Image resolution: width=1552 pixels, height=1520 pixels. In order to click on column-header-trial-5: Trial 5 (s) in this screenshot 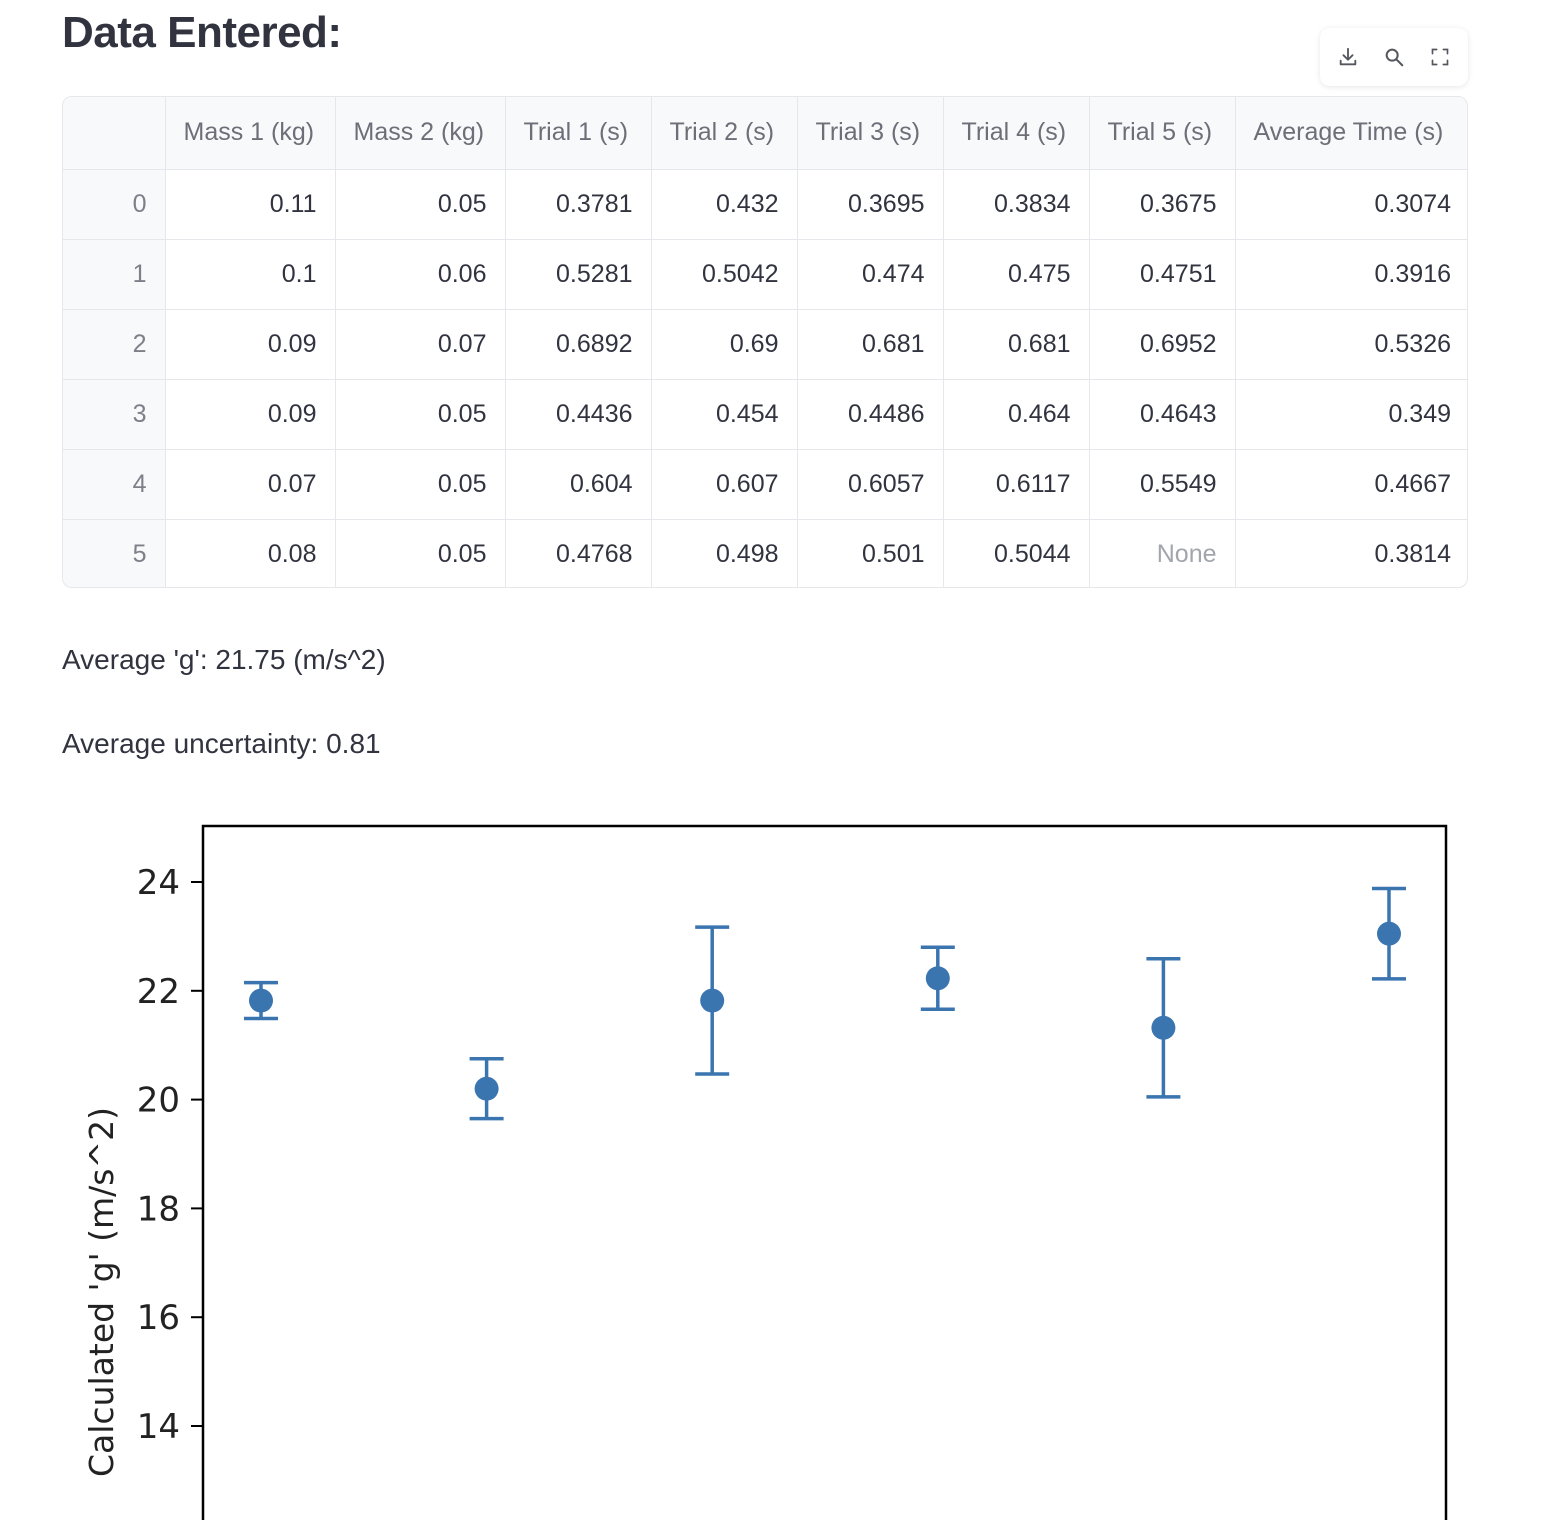, I will do `click(1162, 133)`.